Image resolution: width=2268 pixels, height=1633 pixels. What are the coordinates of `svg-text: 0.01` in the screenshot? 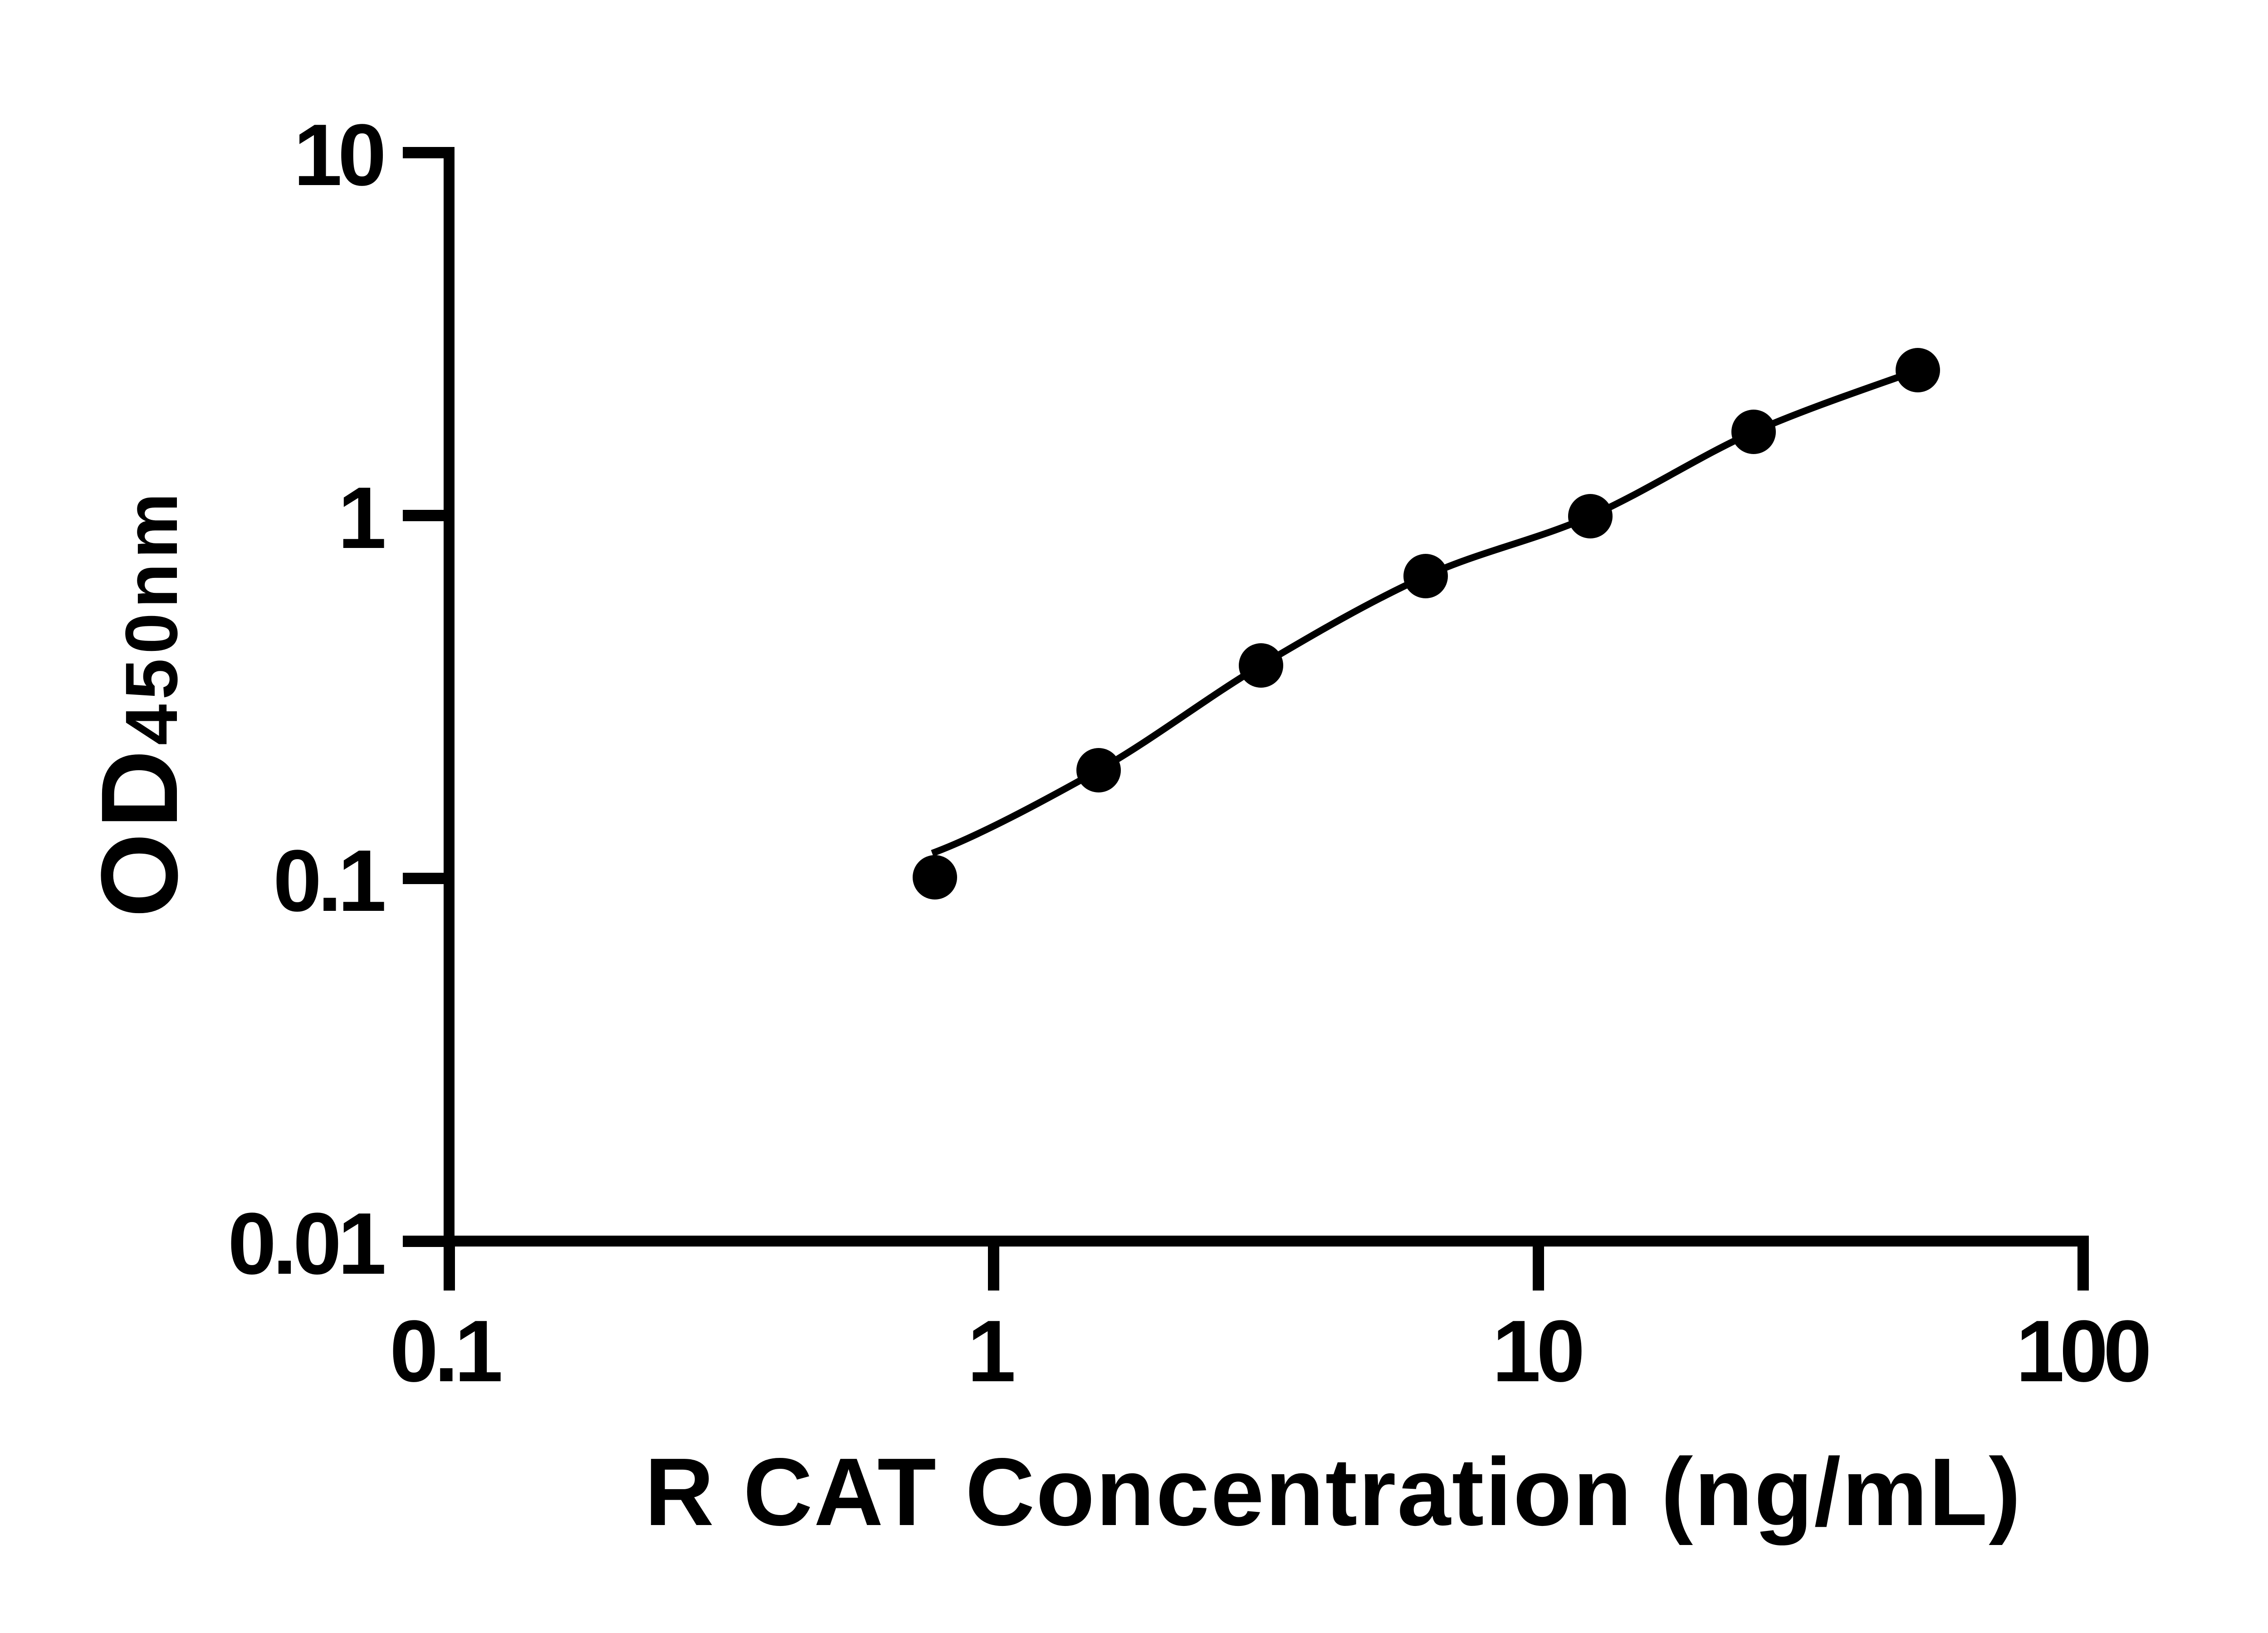 It's located at (307, 1243).